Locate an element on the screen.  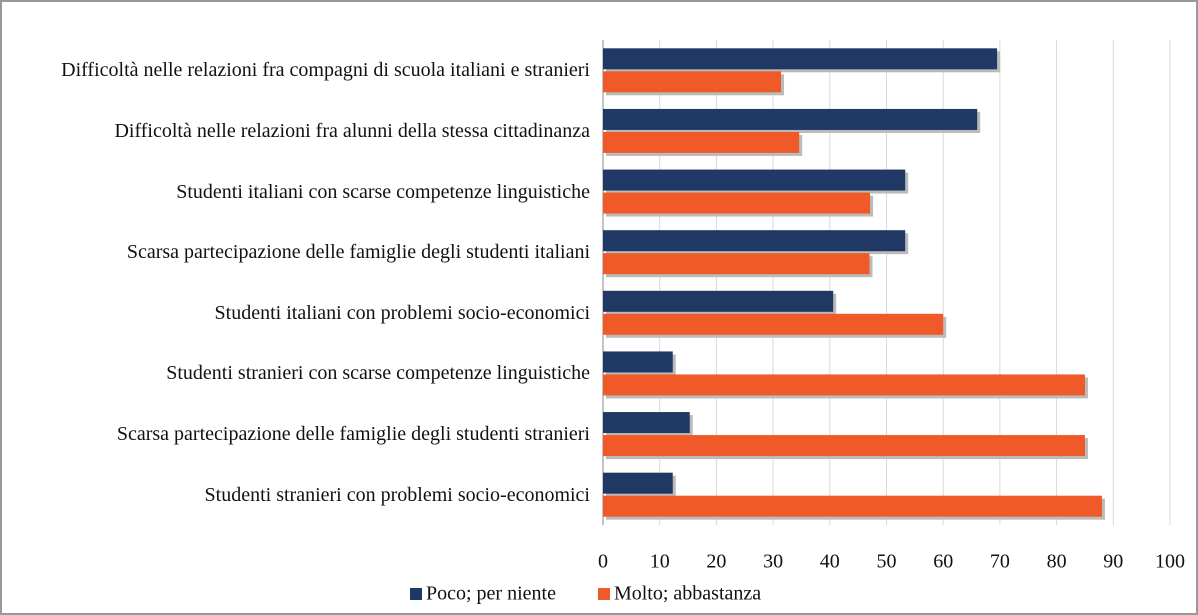
legend-label: Molto; abbastanza is located at coordinates (687, 594).